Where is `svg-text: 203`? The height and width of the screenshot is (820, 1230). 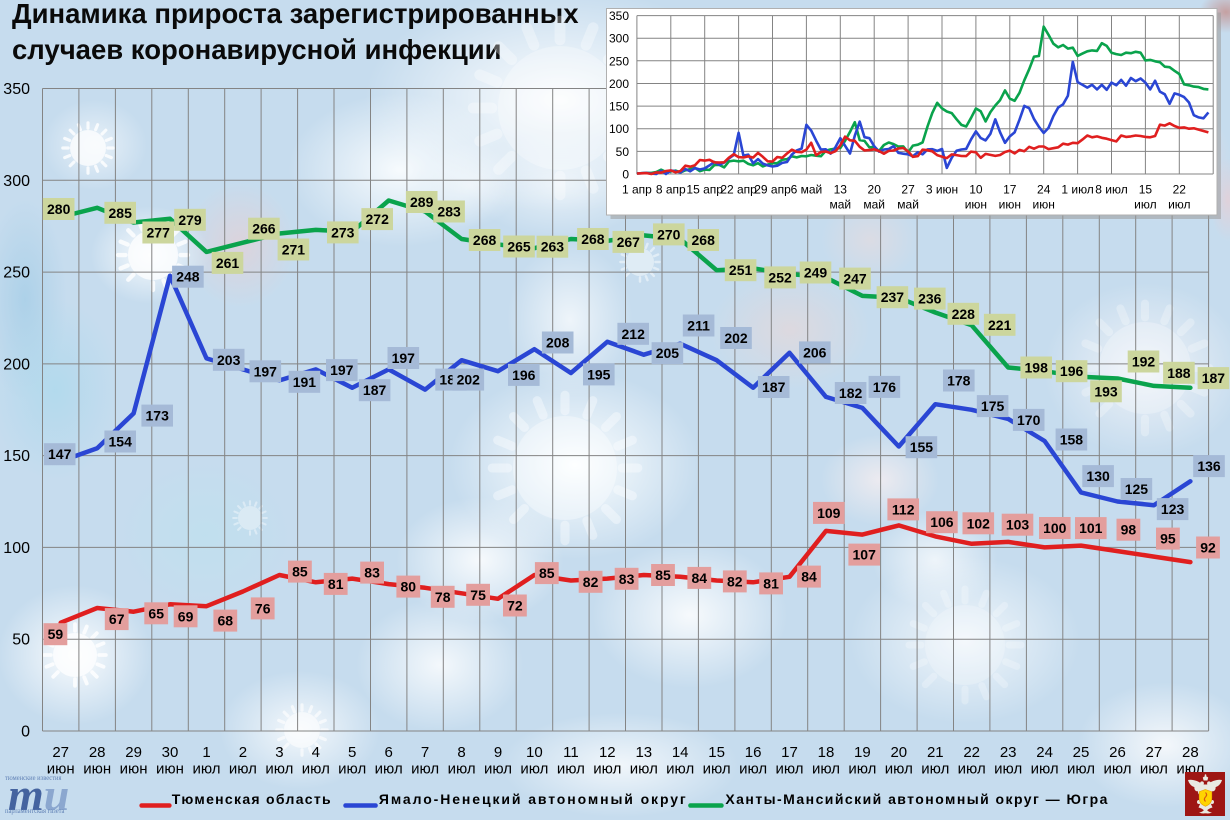
svg-text: 203 is located at coordinates (229, 360).